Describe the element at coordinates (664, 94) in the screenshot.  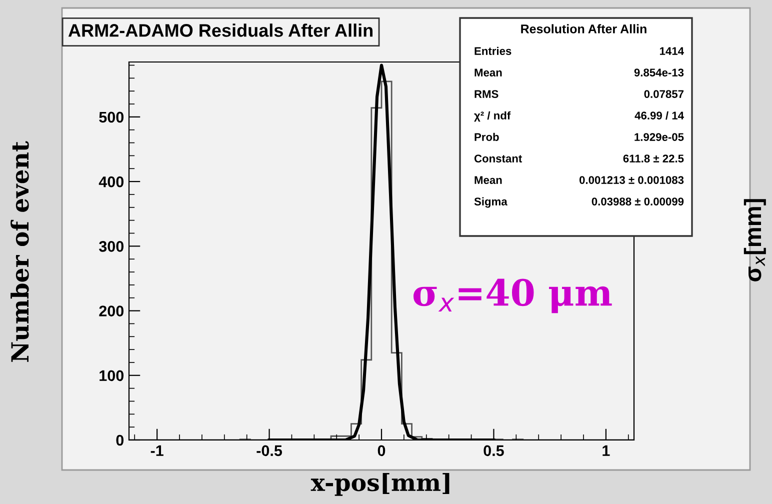
I see `text: 0.07857` at that location.